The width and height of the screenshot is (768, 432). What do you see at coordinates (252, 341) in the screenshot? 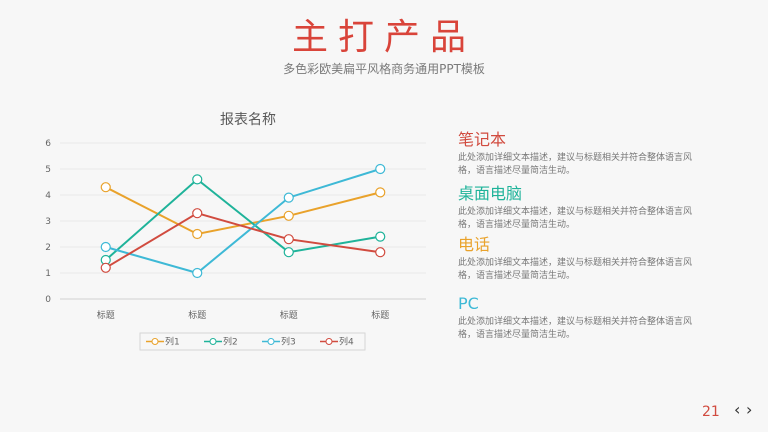
I see `legend-box` at bounding box center [252, 341].